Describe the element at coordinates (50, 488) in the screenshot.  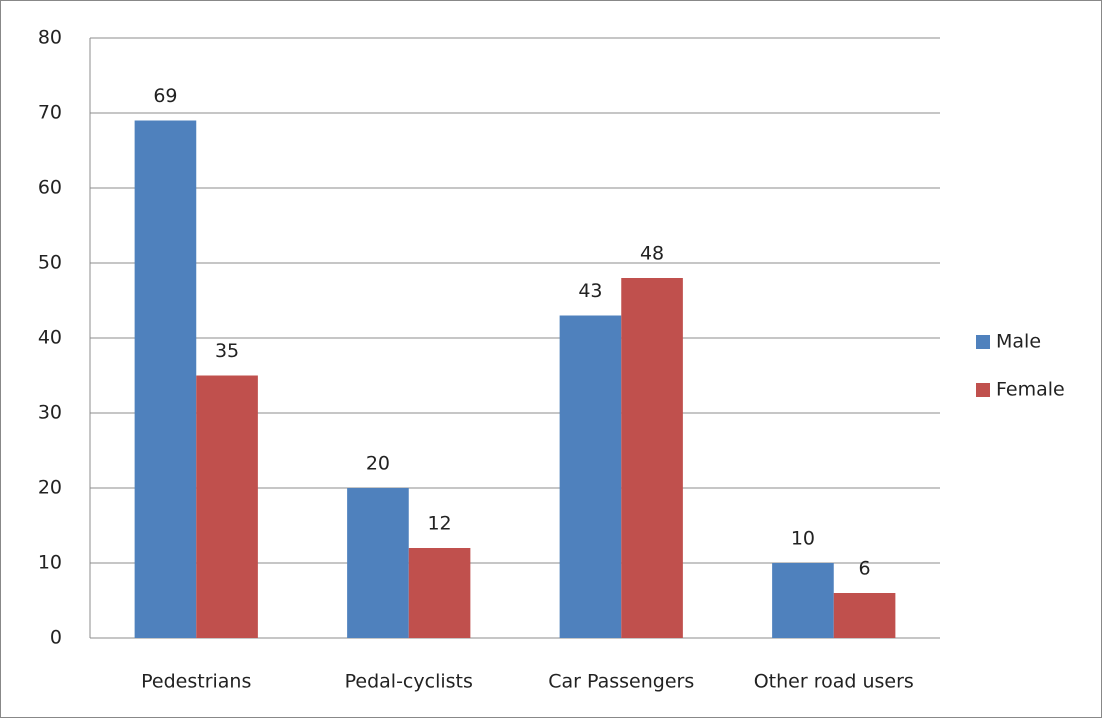
I see `y-tick-label: 20` at that location.